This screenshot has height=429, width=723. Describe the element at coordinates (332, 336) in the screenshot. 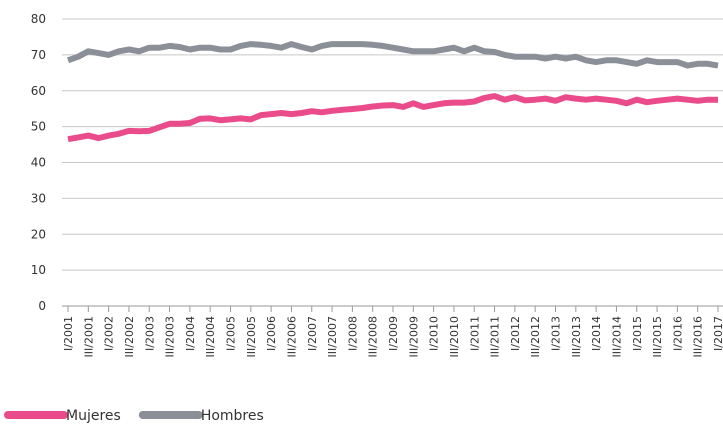

I see `x-tick-label: III/2007` at that location.